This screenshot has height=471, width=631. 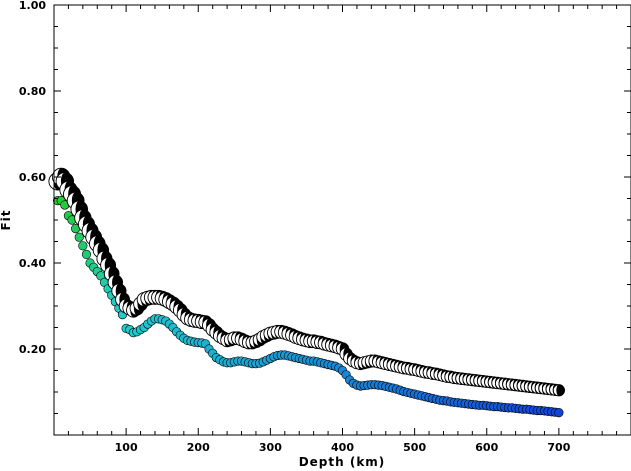 I want to click on y-tick-label: 1.00, so click(x=32, y=6).